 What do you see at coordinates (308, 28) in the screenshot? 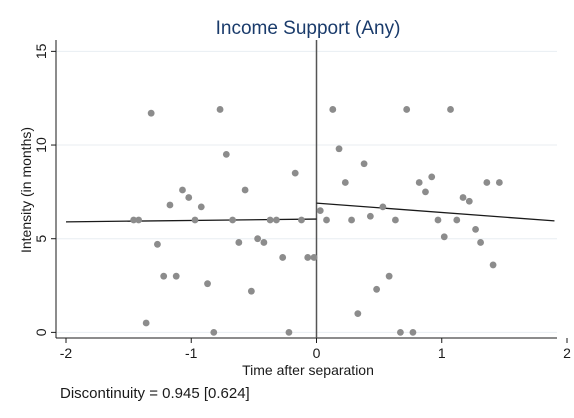
I see `chart-title: Income Support (Any)` at bounding box center [308, 28].